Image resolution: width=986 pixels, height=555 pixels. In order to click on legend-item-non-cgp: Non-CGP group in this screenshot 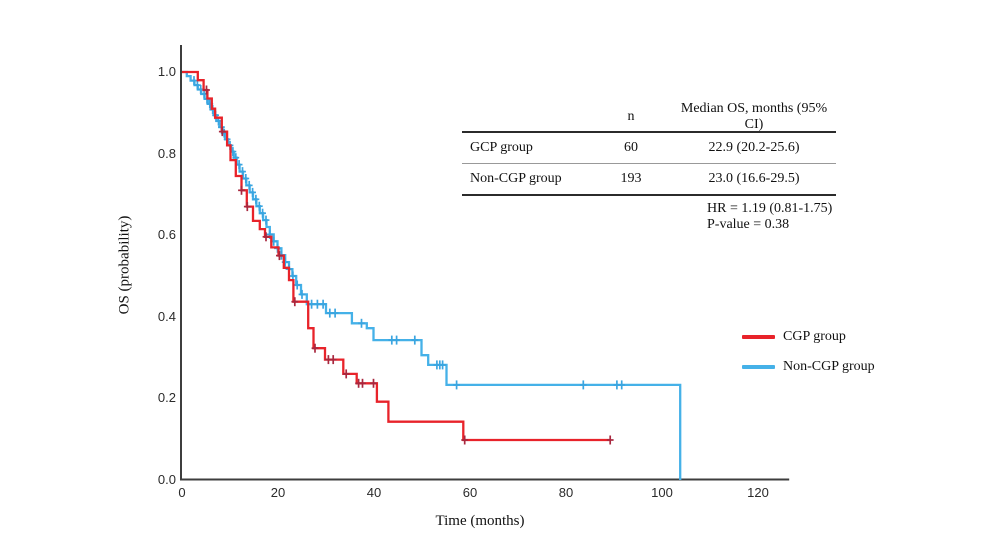, I will do `click(808, 367)`.